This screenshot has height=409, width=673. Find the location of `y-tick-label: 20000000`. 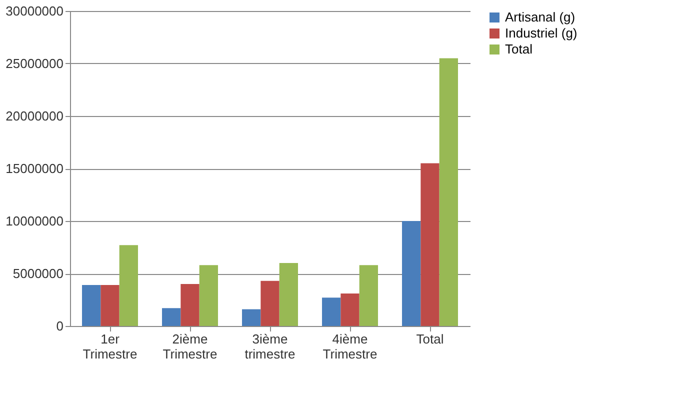

y-tick-label: 20000000 is located at coordinates (35, 116).